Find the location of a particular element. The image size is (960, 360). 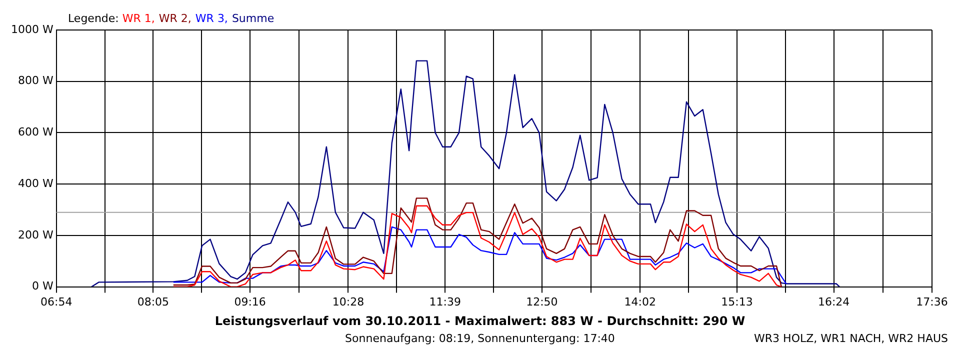

text: Sonnenaufgang: 08:19, Sonnenuntergang: 17:40 is located at coordinates (480, 338).